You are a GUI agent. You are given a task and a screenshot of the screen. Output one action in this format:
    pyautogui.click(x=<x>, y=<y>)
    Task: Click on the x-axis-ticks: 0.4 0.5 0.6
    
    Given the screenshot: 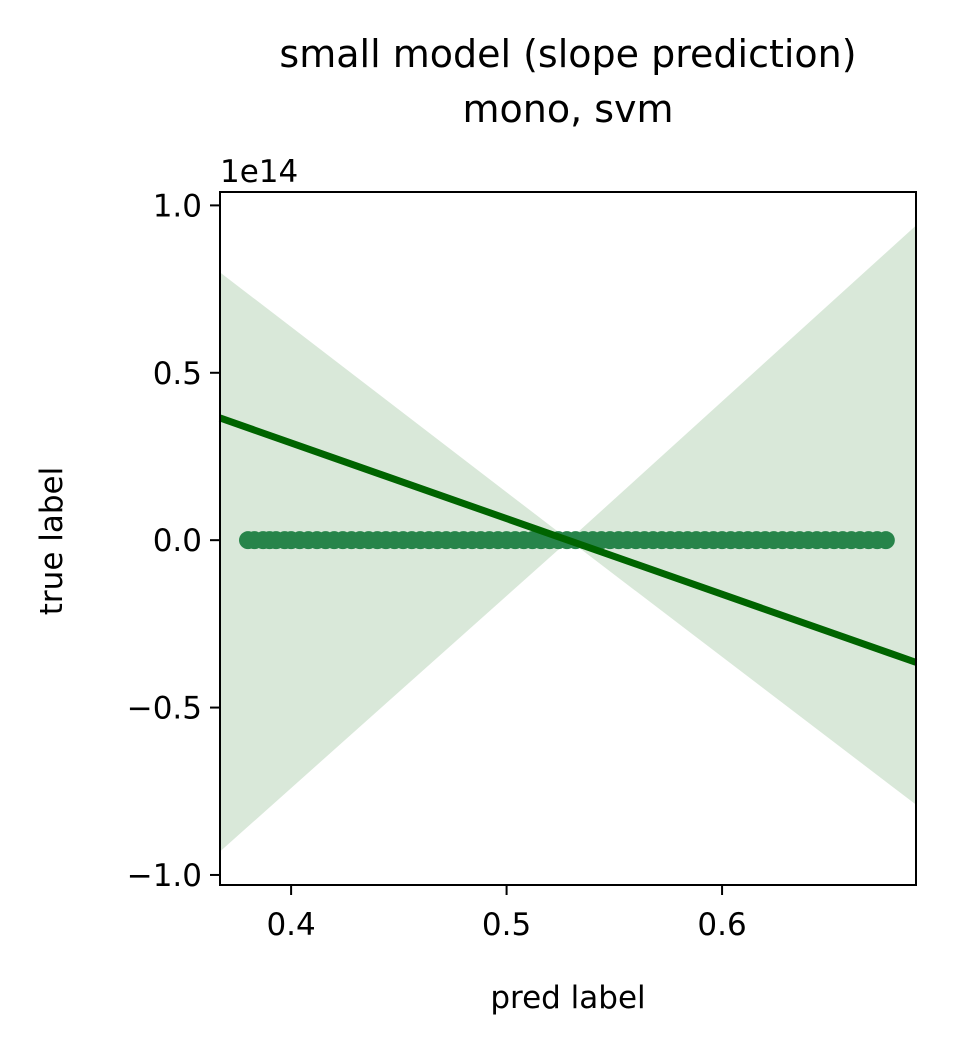 What is the action you would take?
    pyautogui.click(x=506, y=914)
    